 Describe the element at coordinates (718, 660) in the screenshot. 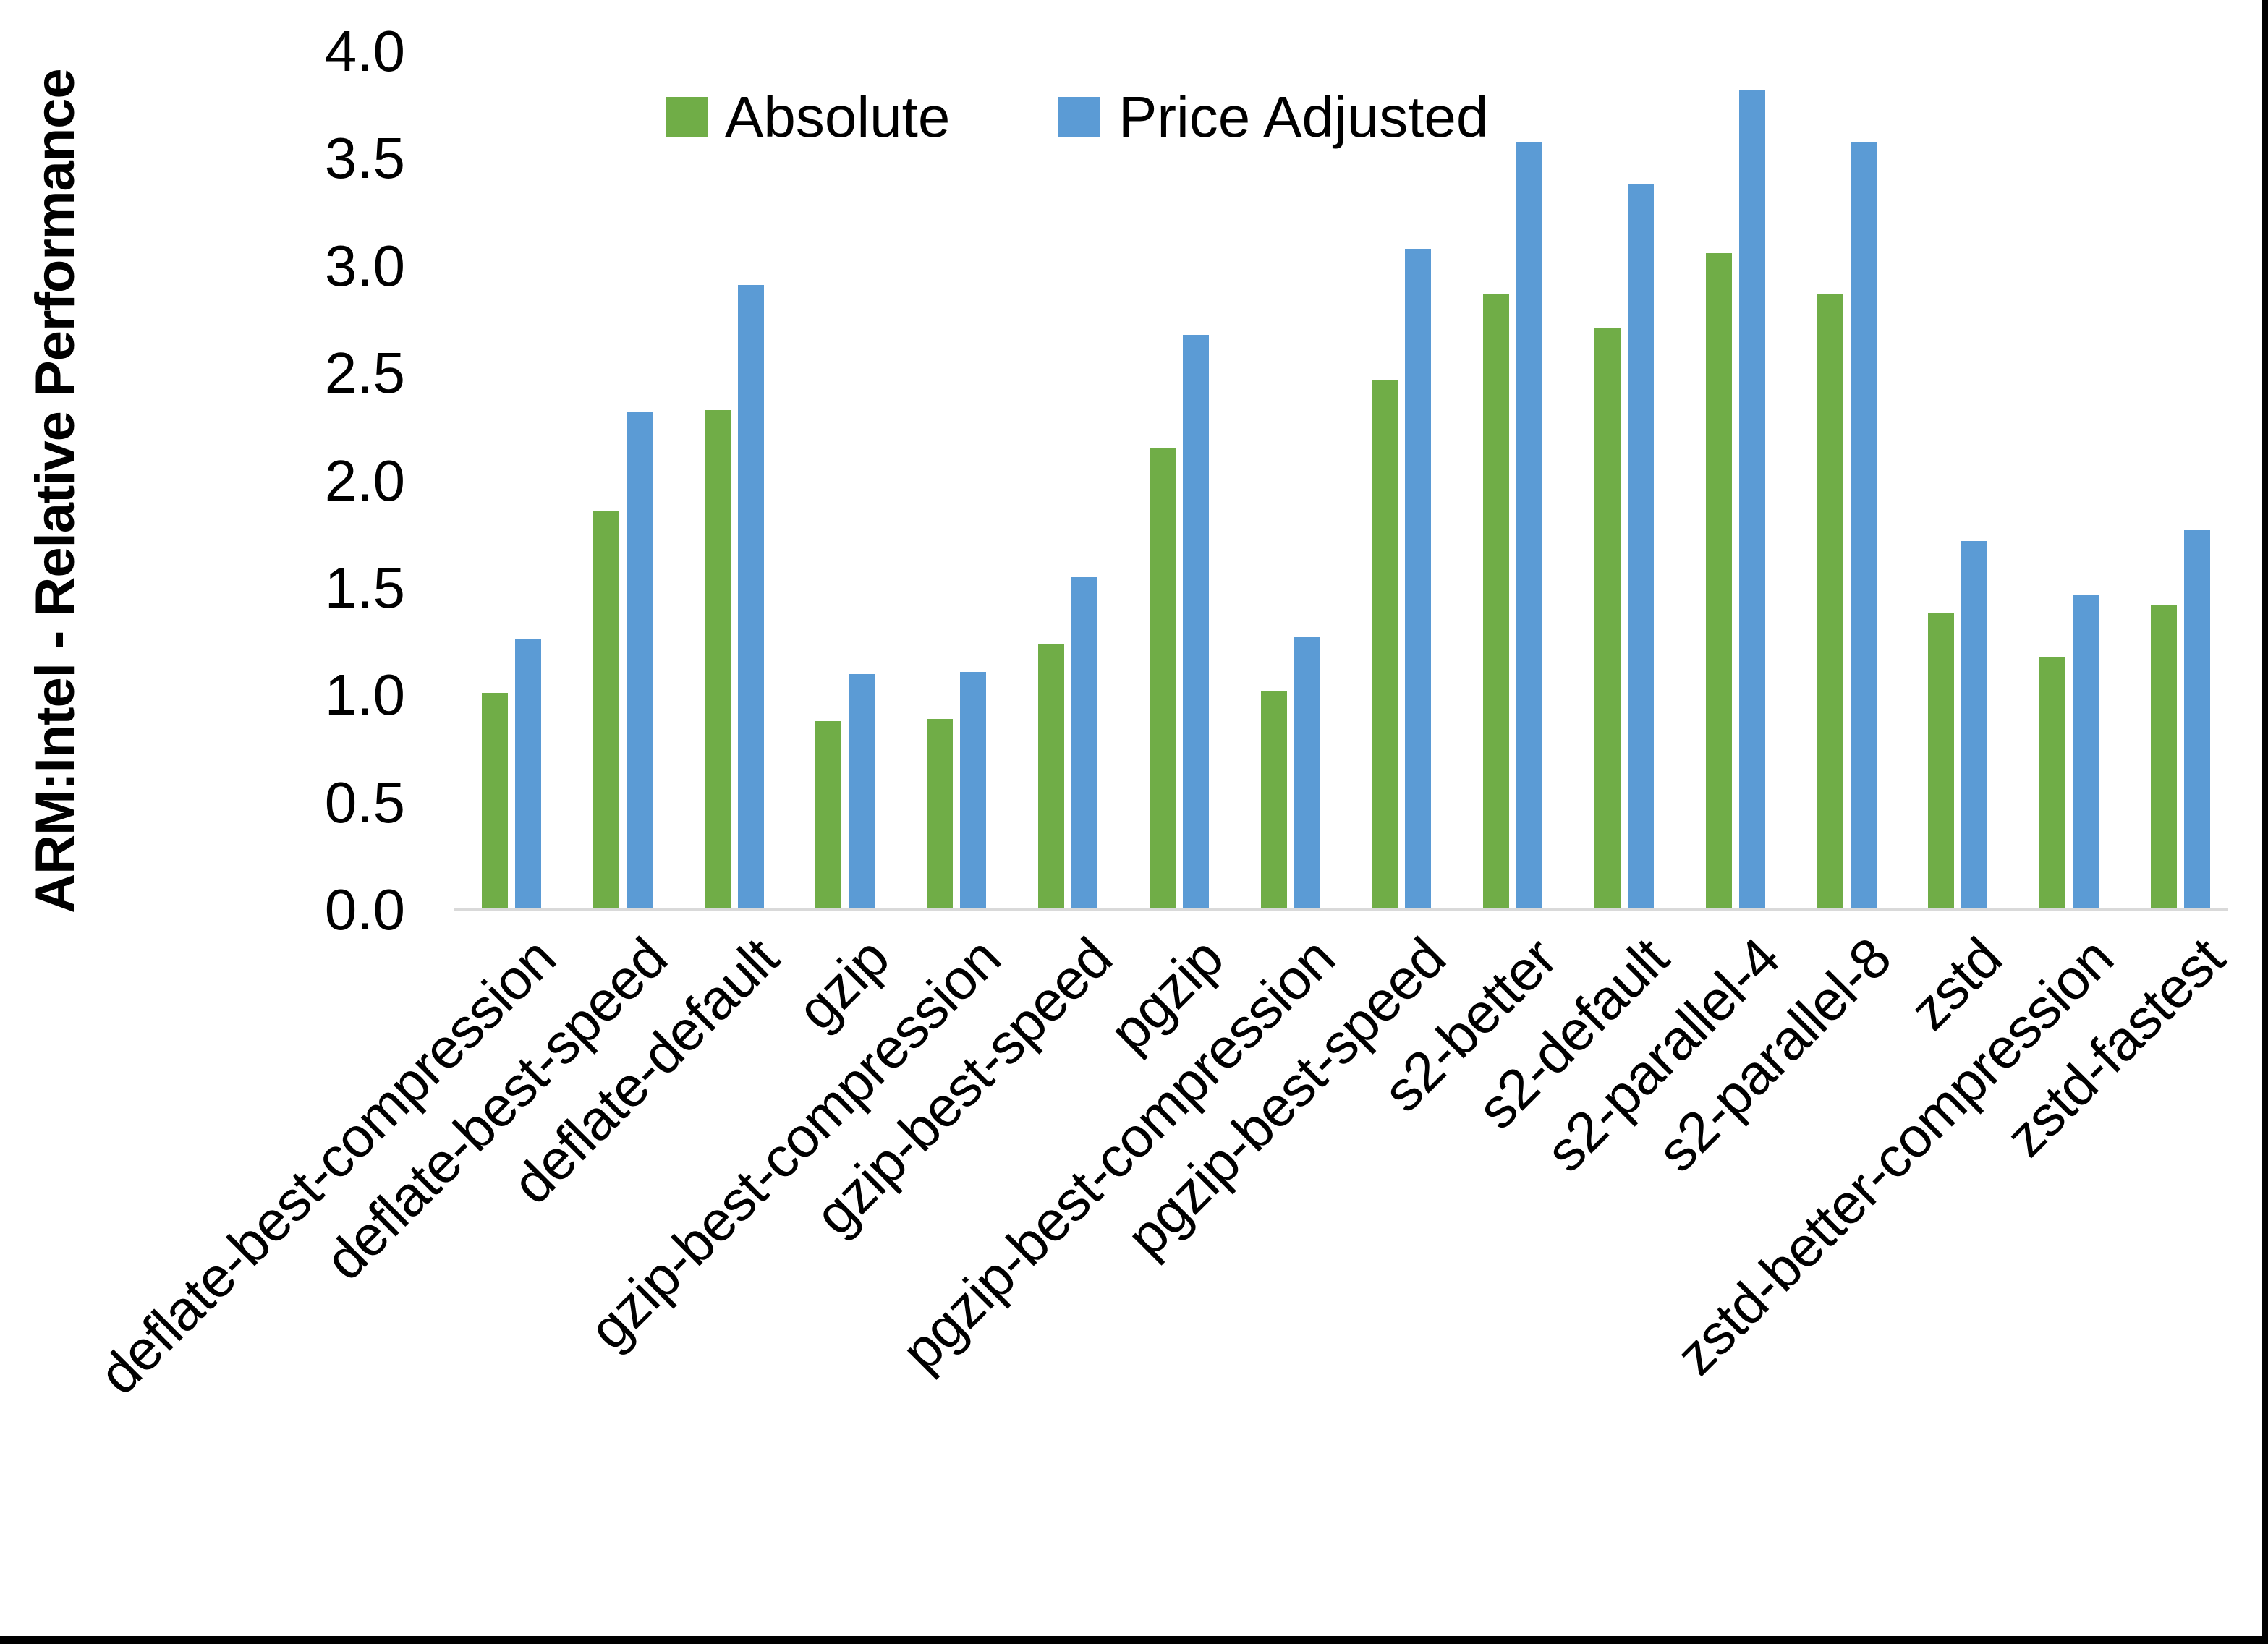

I see `bar-absolute-deflate-default` at that location.